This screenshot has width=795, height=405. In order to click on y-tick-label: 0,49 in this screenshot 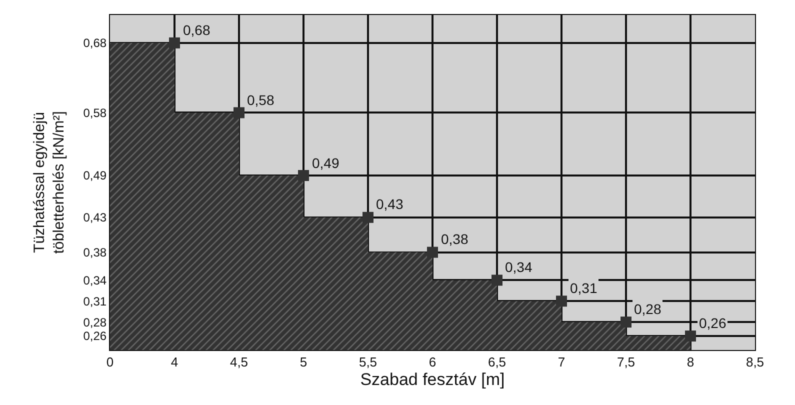, I will do `click(95, 175)`.